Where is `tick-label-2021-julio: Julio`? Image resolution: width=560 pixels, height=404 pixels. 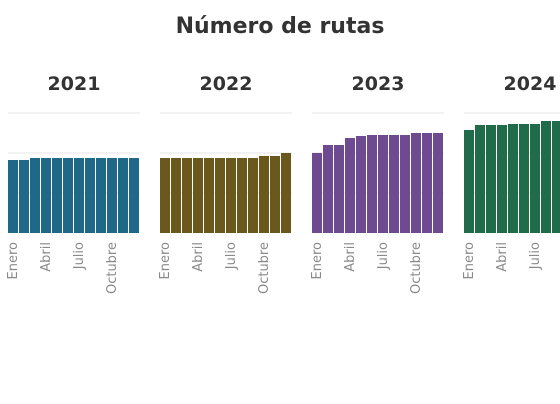
tick-label-2021-julio: Julio is located at coordinates (79, 256).